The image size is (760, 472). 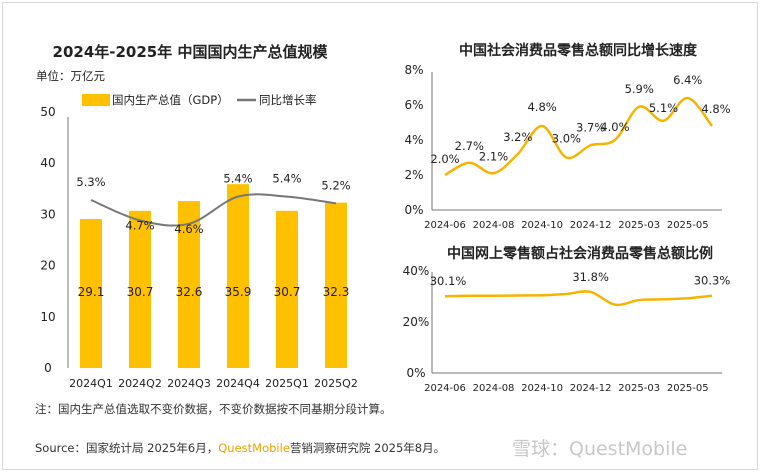 What do you see at coordinates (413, 70) in the screenshot?
I see `y-tick-label: 8%` at bounding box center [413, 70].